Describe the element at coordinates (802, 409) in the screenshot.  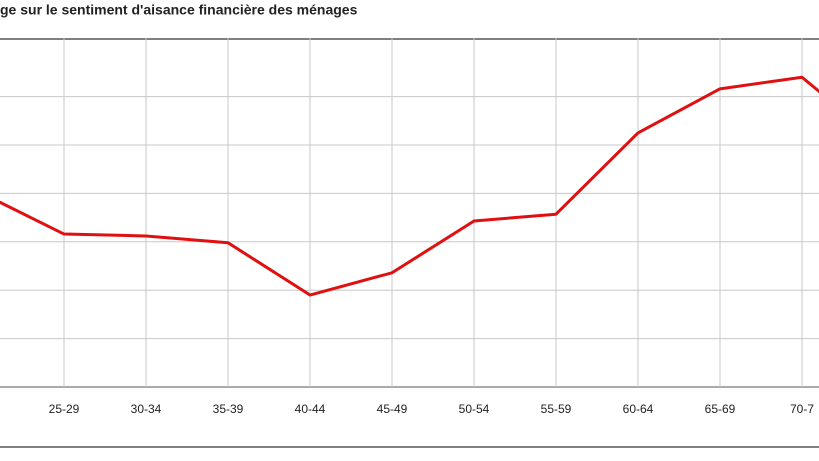
I see `x-tick-label: 70-7` at that location.